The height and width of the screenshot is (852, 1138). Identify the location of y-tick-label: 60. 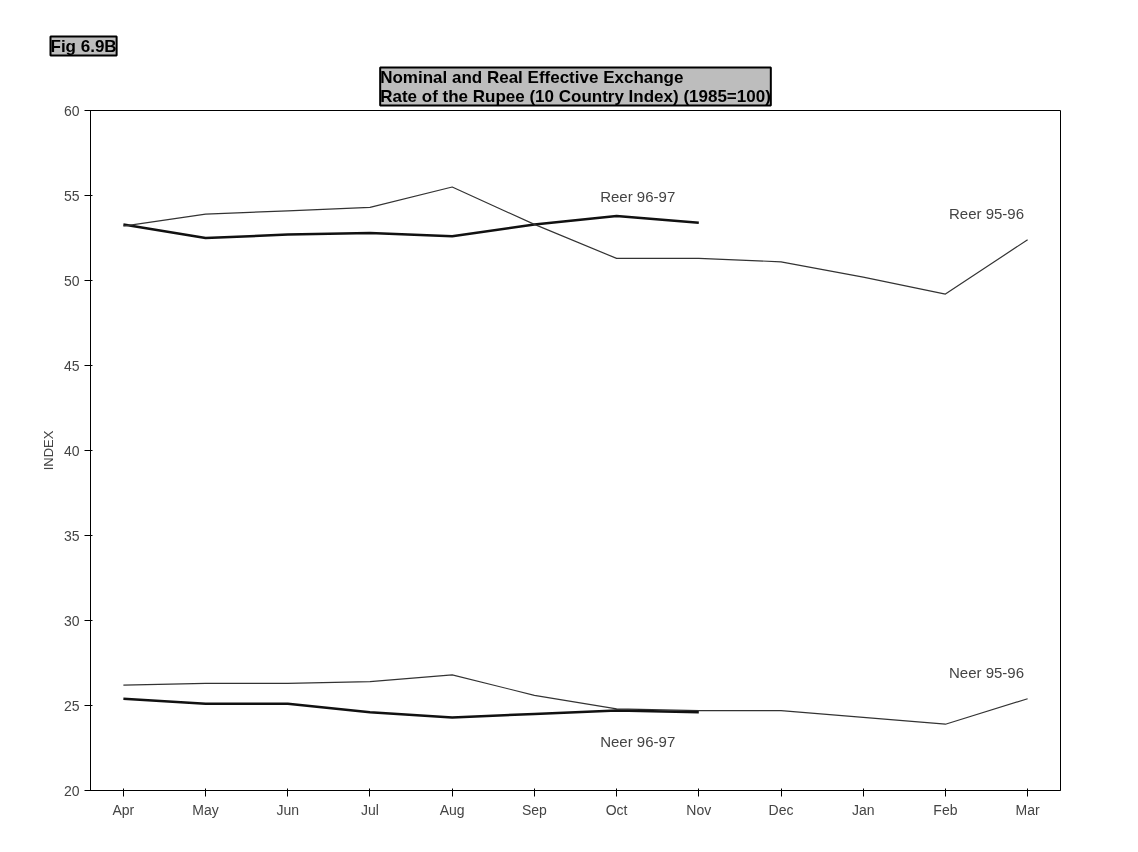
(71, 110).